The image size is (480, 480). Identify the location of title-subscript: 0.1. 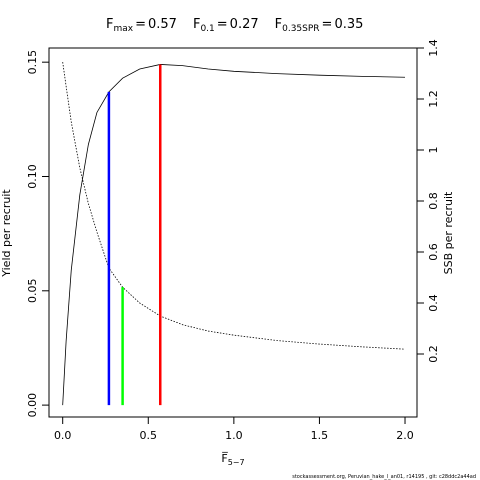
(207, 29).